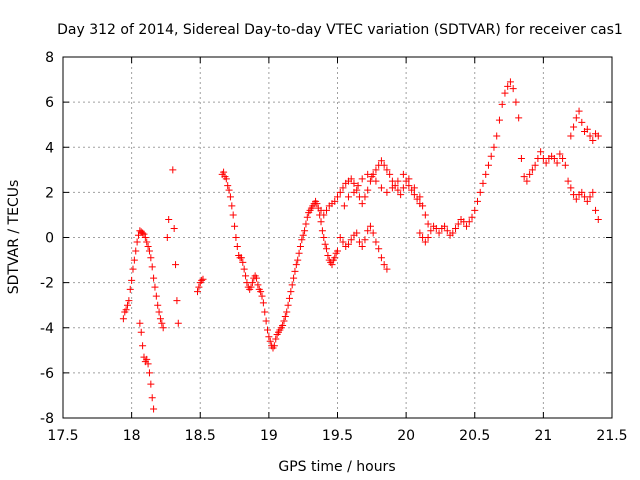 The width and height of the screenshot is (640, 480). What do you see at coordinates (543, 436) in the screenshot?
I see `x-tick-label: 21` at bounding box center [543, 436].